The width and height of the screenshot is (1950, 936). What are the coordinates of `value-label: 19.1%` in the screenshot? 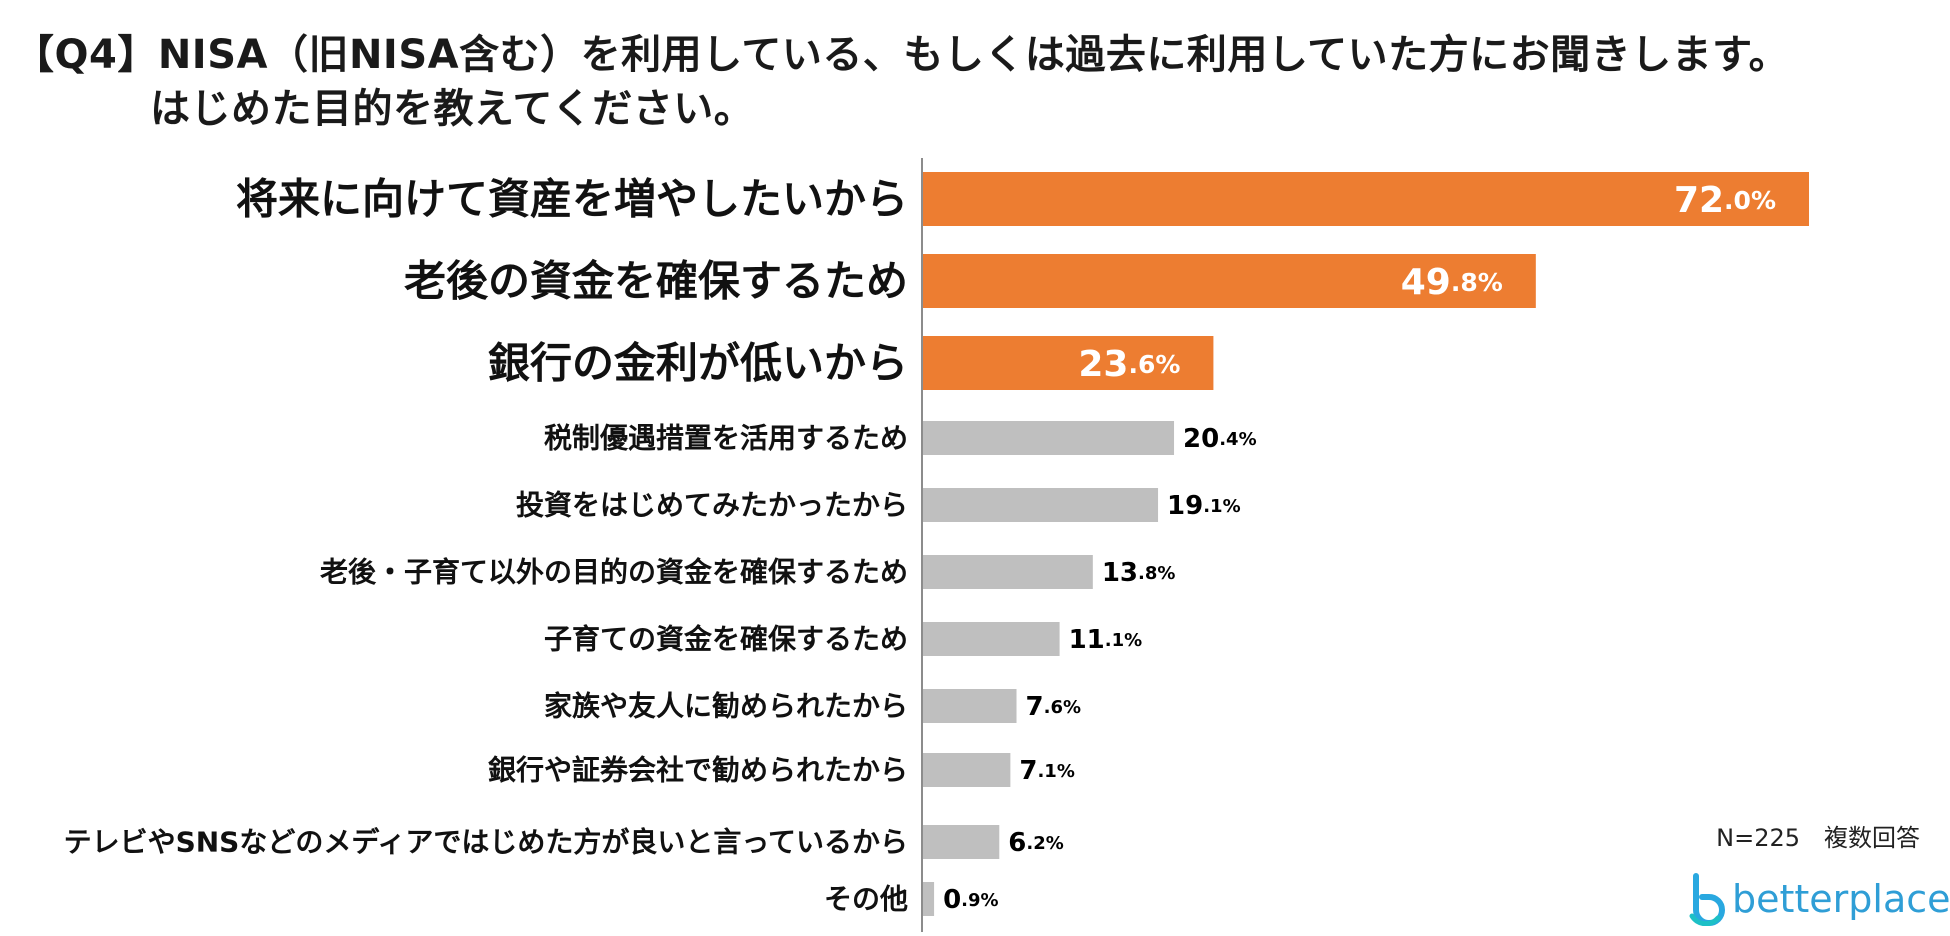 It's located at (1204, 506).